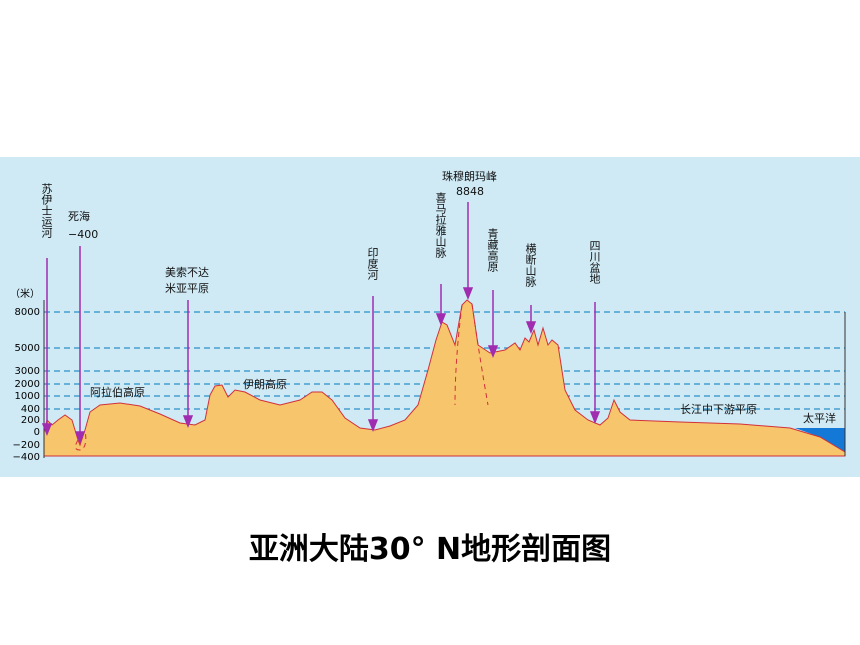  I want to click on place-label: 长江中下游平原, so click(718, 409).